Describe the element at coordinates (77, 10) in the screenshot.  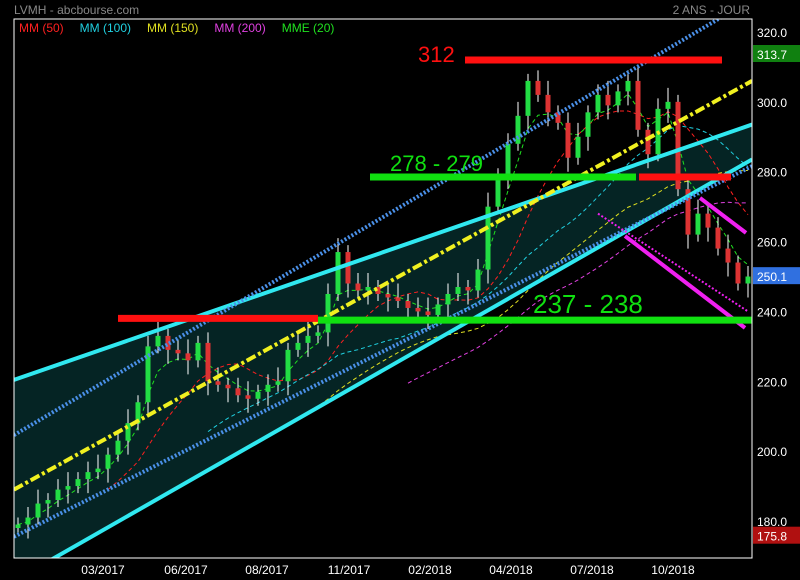
I see `chart-title: LVMH - abcbourse.com` at that location.